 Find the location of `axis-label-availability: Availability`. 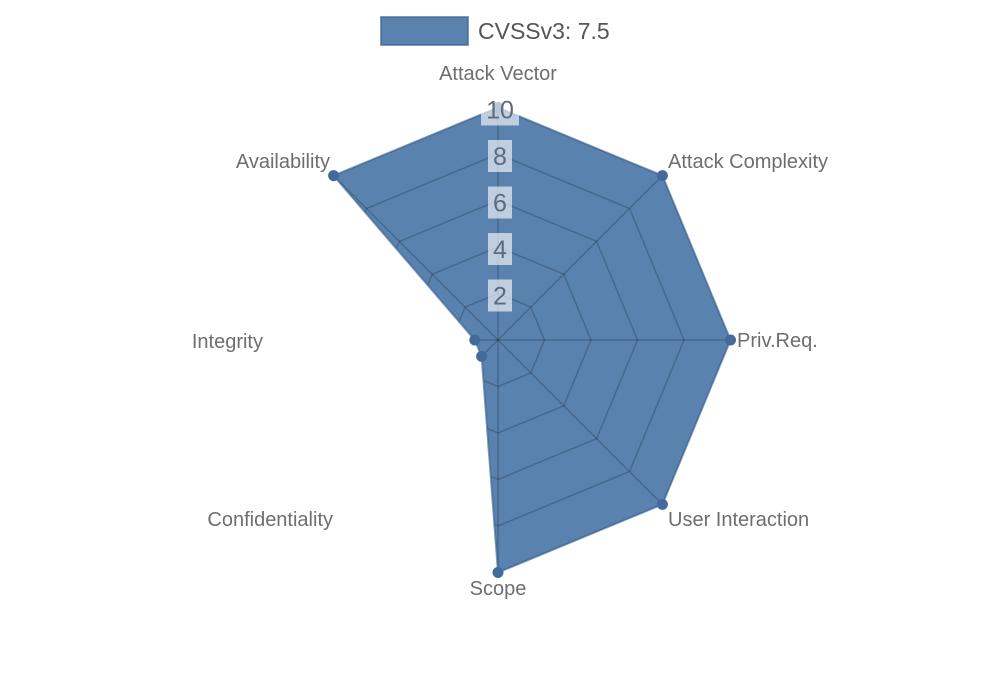

axis-label-availability: Availability is located at coordinates (283, 162).